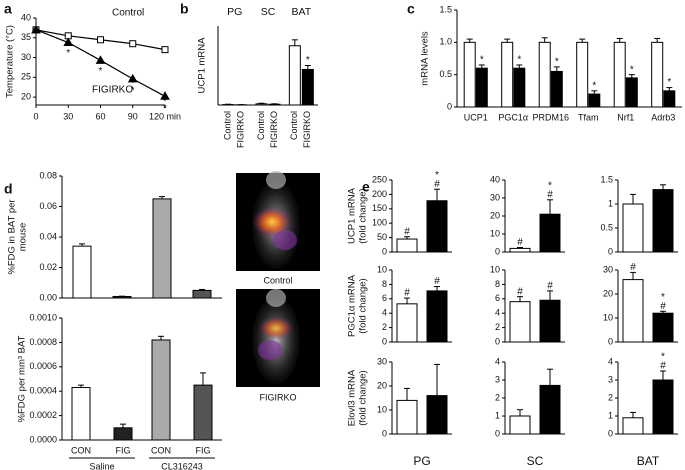  I want to click on y-tick-label: 250, so click(379, 179).